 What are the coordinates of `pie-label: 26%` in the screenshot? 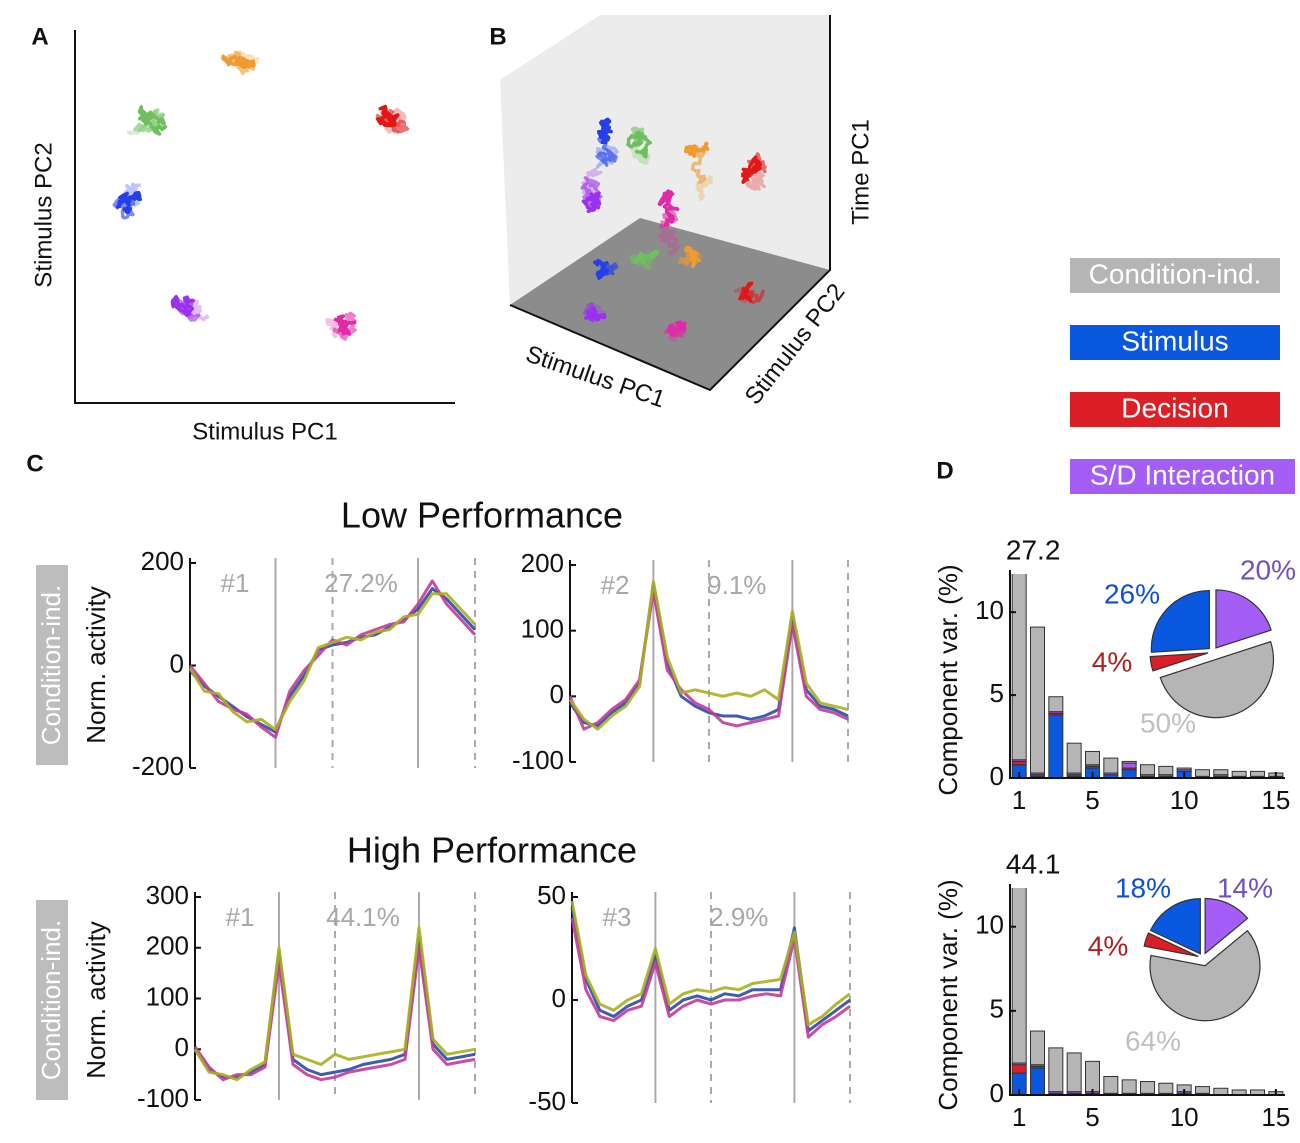 It's located at (1132, 593).